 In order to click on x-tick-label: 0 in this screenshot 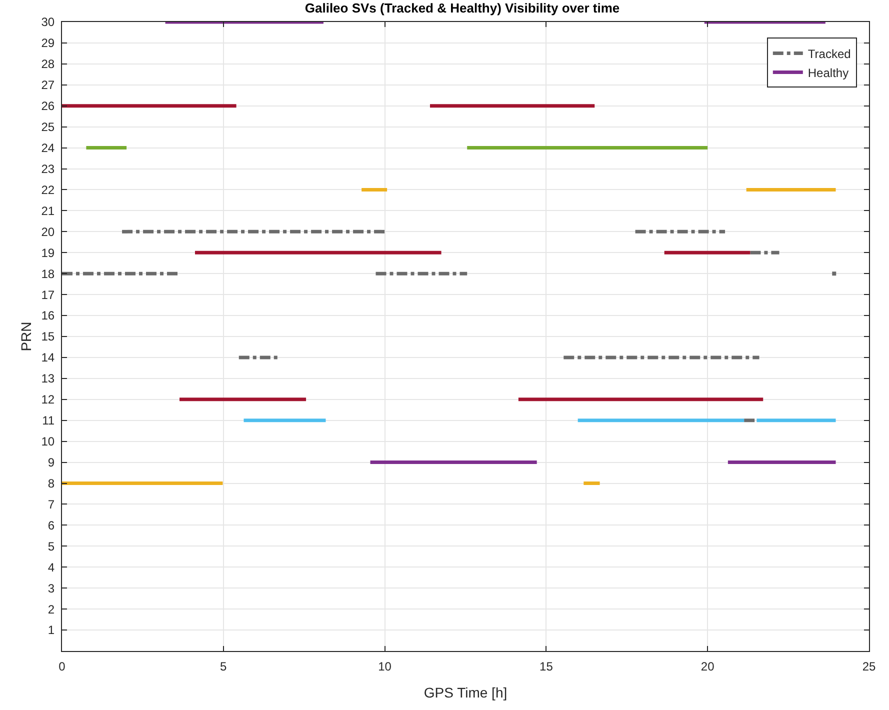, I will do `click(62, 666)`.